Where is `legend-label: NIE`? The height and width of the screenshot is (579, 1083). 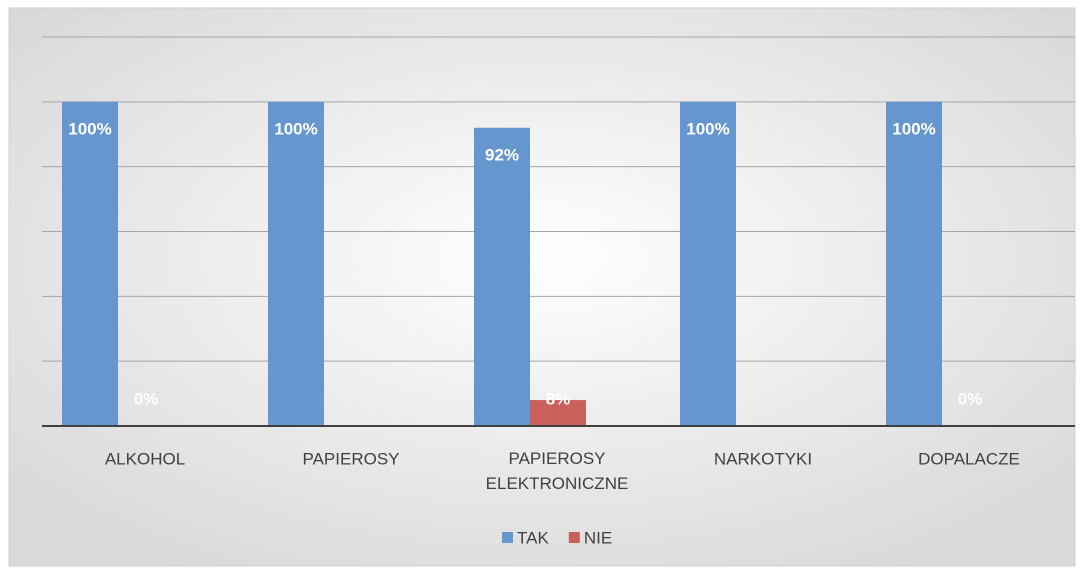
legend-label: NIE is located at coordinates (598, 537).